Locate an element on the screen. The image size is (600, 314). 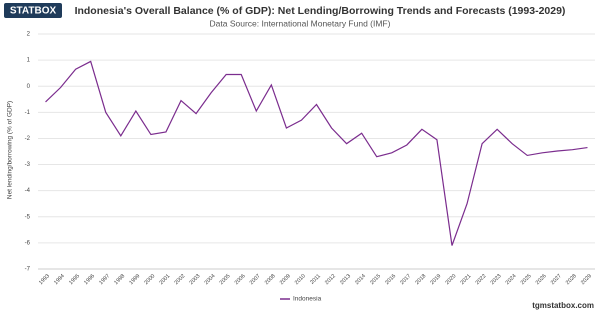
x-tick-label: 2013 is located at coordinates (345, 279).